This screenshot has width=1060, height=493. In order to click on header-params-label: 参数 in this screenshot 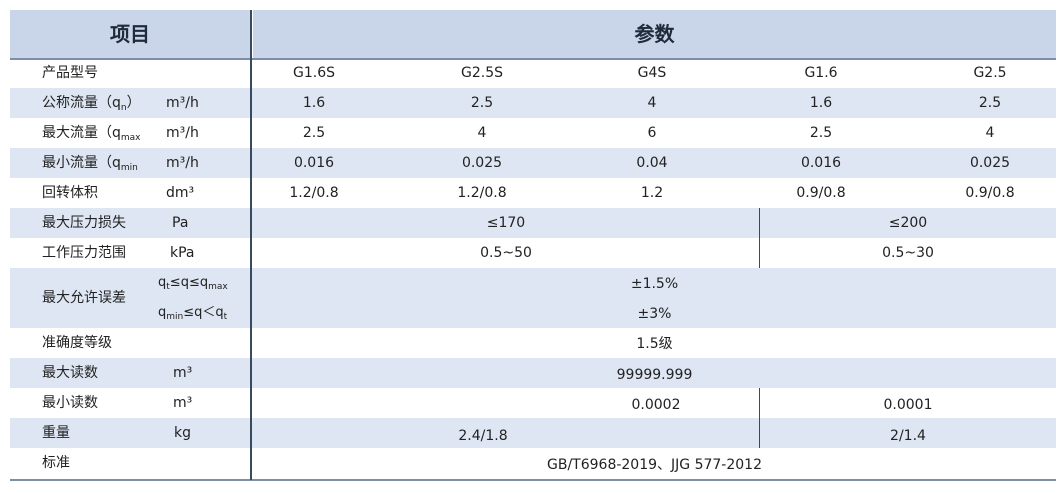, I will do `click(654, 34)`.